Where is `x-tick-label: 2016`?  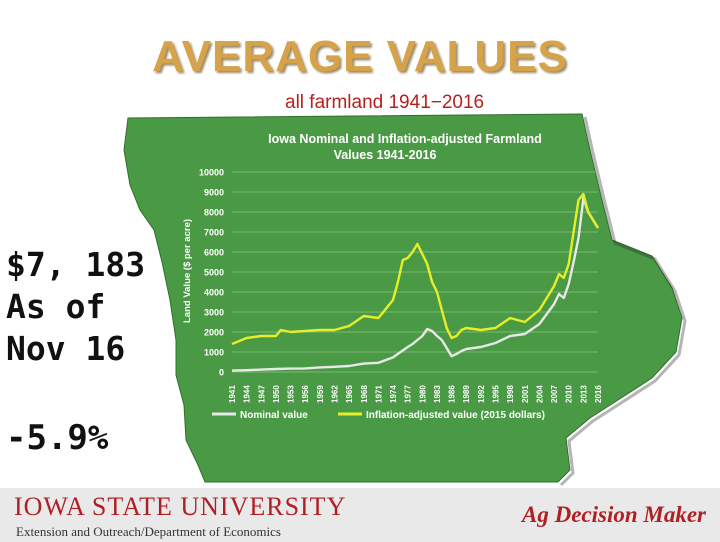 x-tick-label: 2016 is located at coordinates (598, 394).